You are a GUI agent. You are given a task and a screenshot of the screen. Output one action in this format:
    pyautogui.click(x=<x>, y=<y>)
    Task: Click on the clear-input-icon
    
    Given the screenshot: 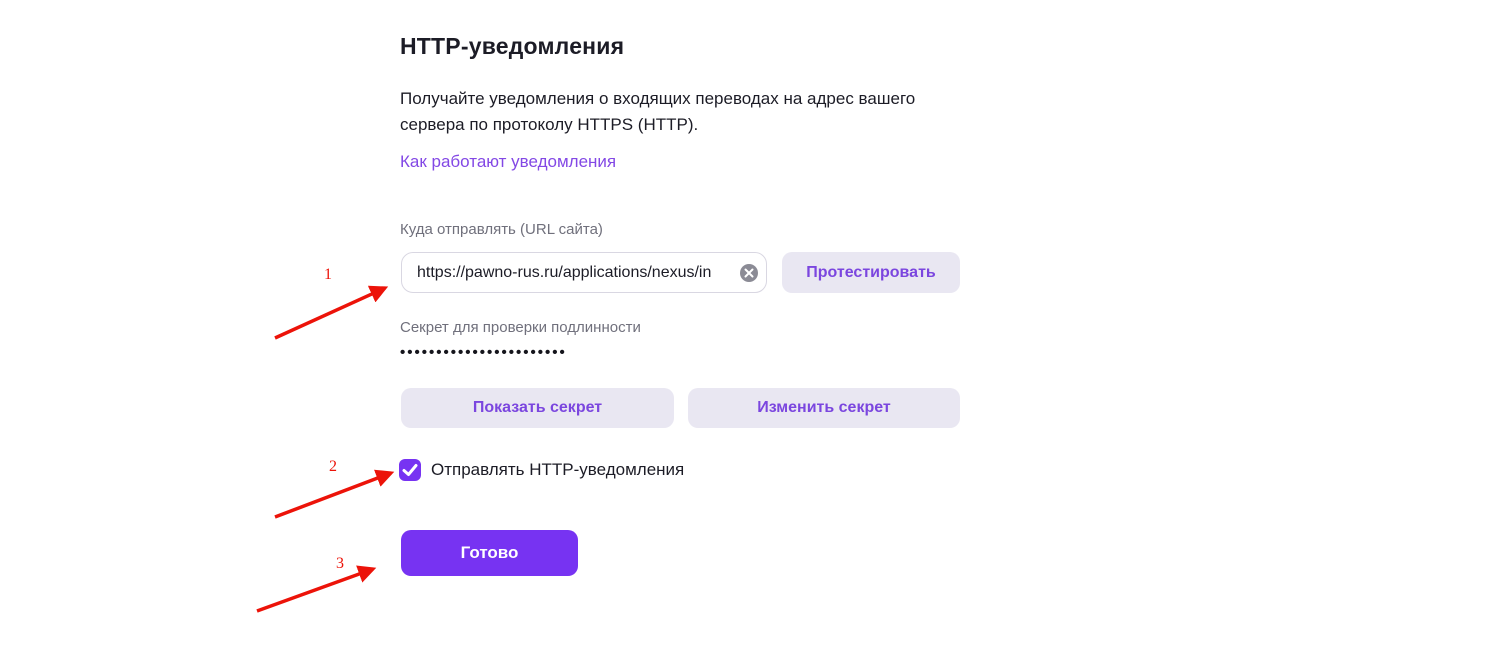 What is the action you would take?
    pyautogui.click(x=749, y=273)
    